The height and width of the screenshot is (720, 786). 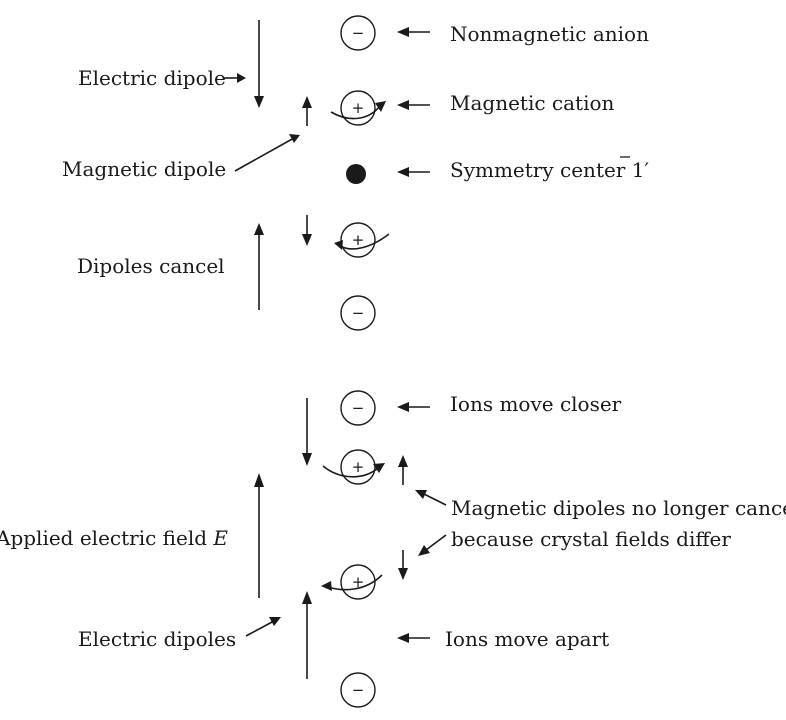 I want to click on magnetic-dipole-pointer-head, so click(x=294, y=138).